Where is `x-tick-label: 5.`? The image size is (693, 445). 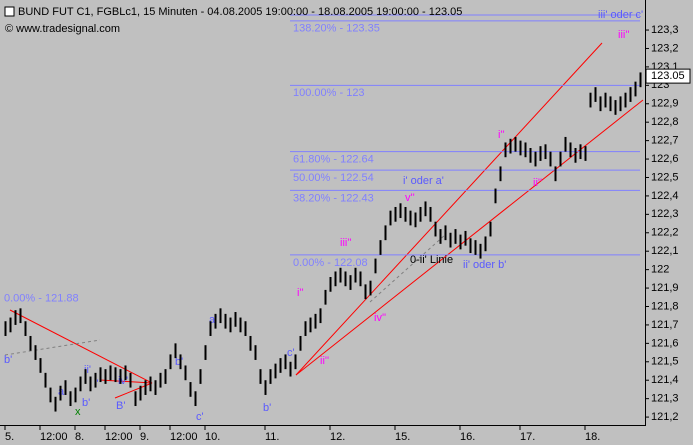 x-tick-label: 5. is located at coordinates (9, 437).